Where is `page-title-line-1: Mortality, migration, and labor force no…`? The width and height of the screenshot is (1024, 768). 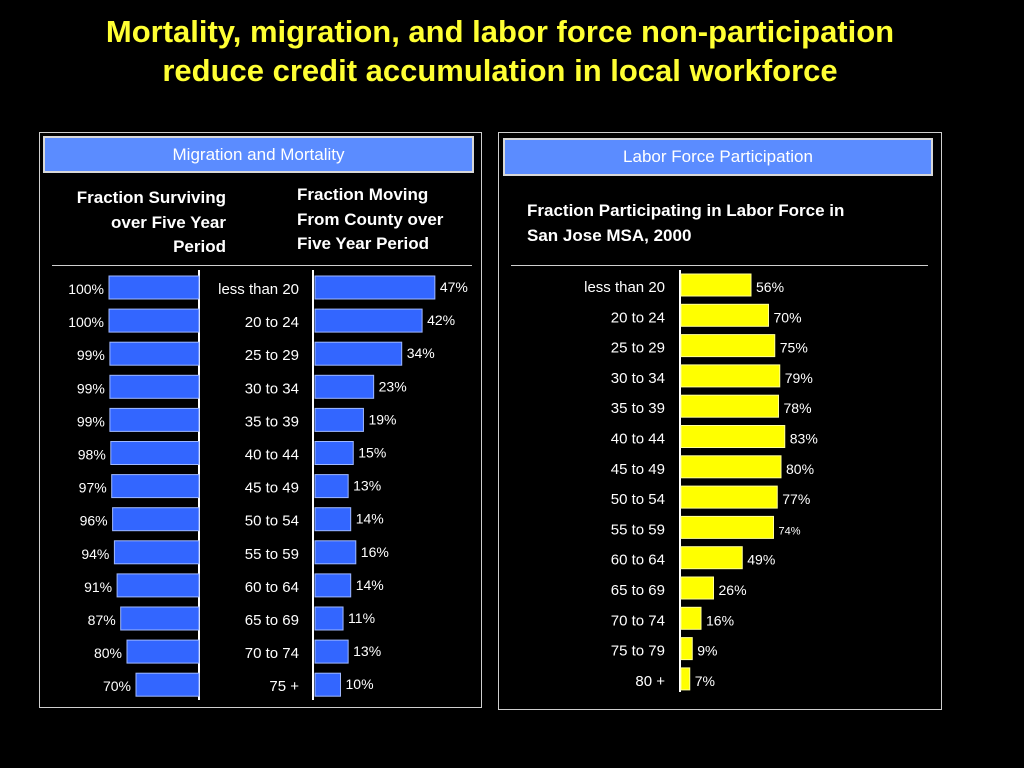 page-title-line-1: Mortality, migration, and labor force no… is located at coordinates (500, 31).